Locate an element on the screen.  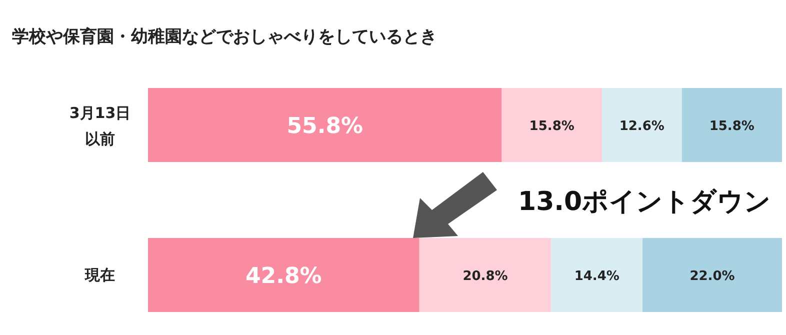
y-tick-label: 現在 is located at coordinates (99, 275).